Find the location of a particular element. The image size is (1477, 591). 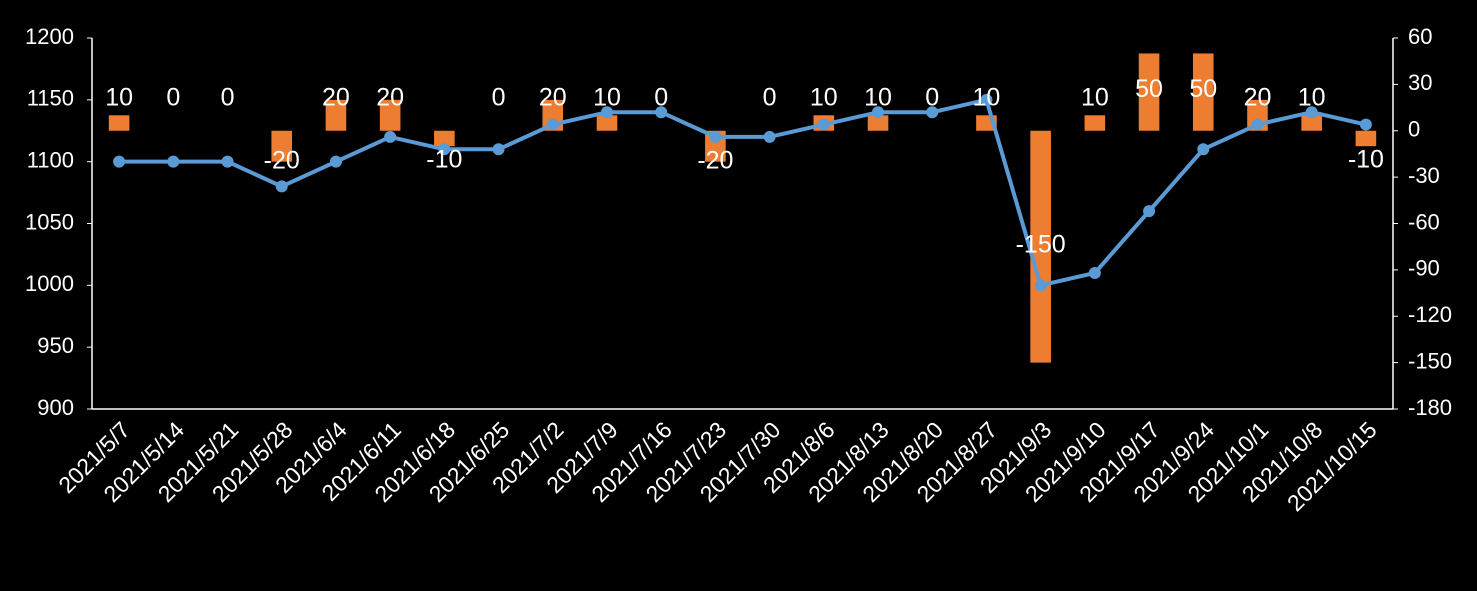

y-tick-label: 950 is located at coordinates (55, 345).